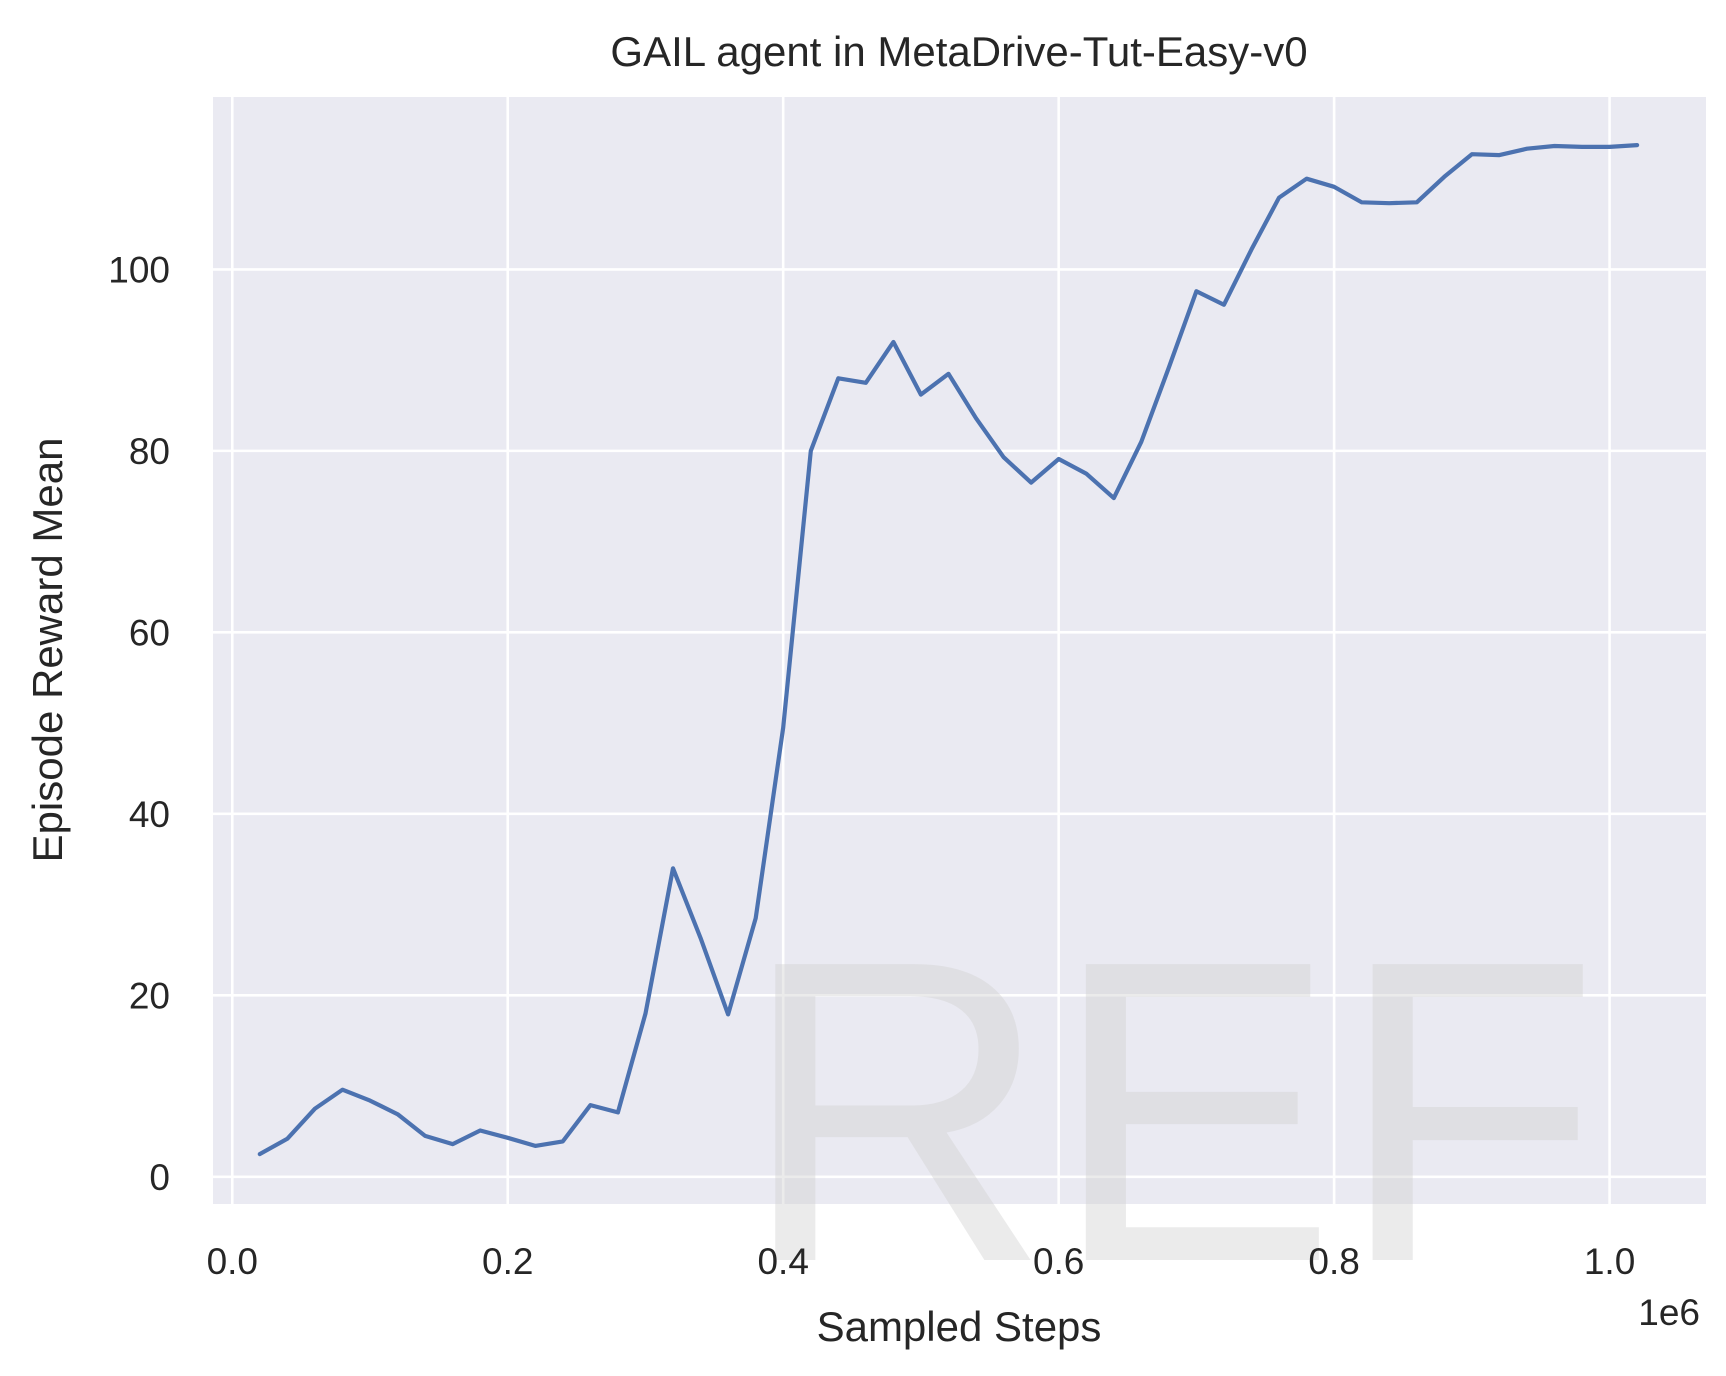 Image resolution: width=1726 pixels, height=1376 pixels. I want to click on x-tick-label: 1.0, so click(1609, 1261).